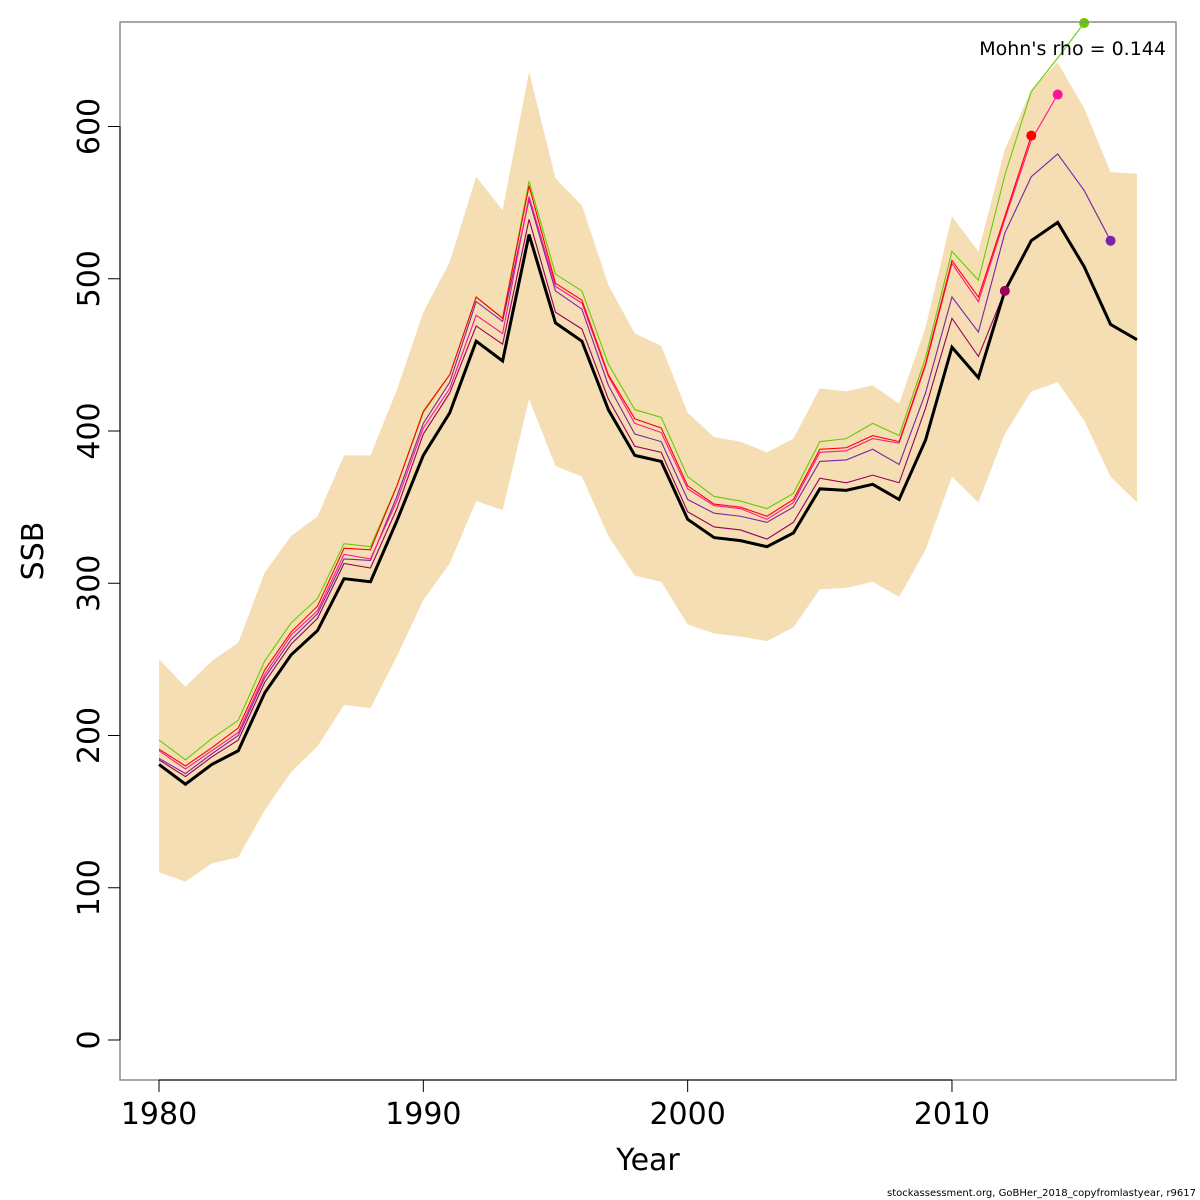  Describe the element at coordinates (89, 278) in the screenshot. I see `y-tick-label: 500` at that location.